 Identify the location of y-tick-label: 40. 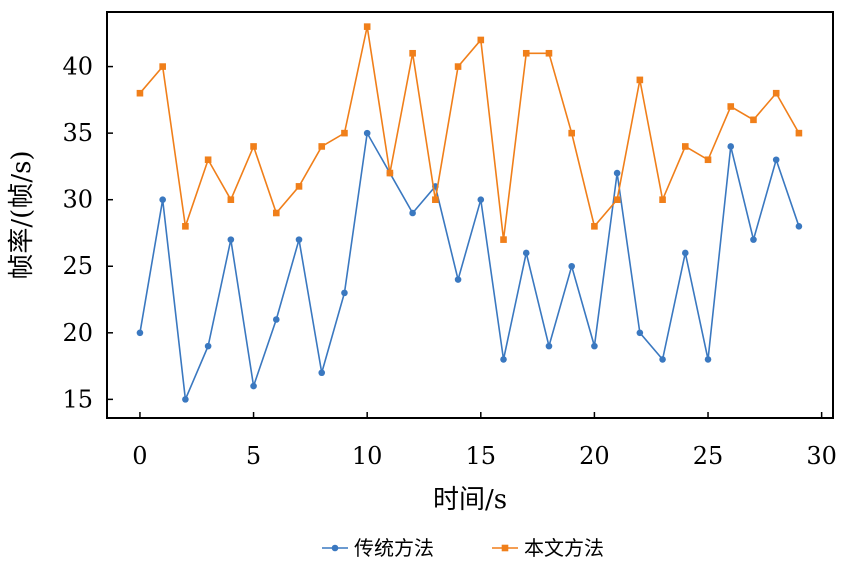
(77, 67).